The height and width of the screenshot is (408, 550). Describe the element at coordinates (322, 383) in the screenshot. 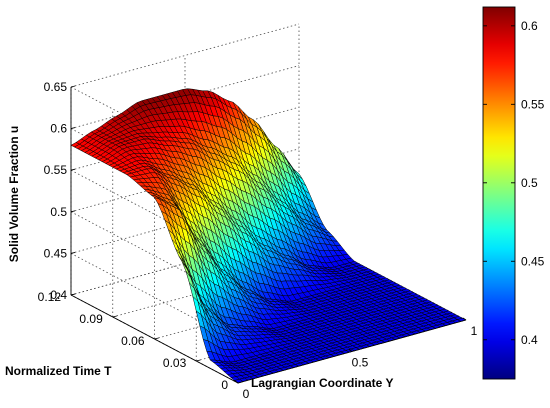

I see `x-axis-label: Lagrangian Coordinate Y` at that location.